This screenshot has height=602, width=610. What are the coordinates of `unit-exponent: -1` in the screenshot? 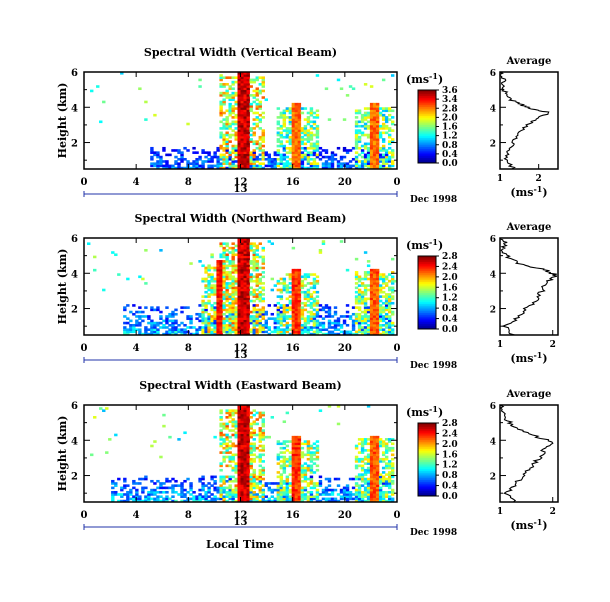 It's located at (433, 76).